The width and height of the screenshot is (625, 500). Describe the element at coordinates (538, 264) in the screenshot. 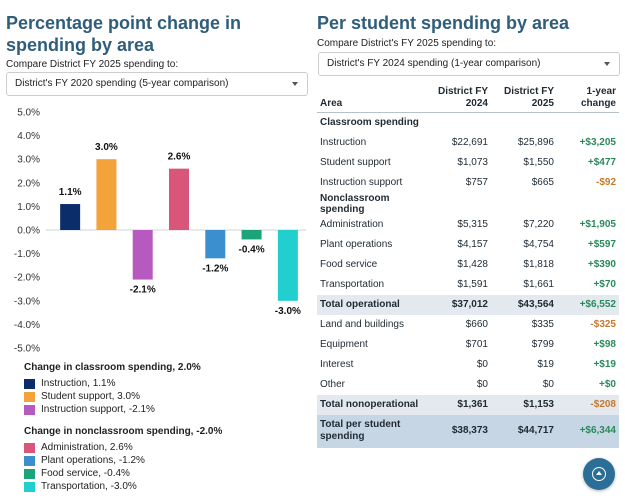

I see `fy2025-cell: $1,818` at that location.